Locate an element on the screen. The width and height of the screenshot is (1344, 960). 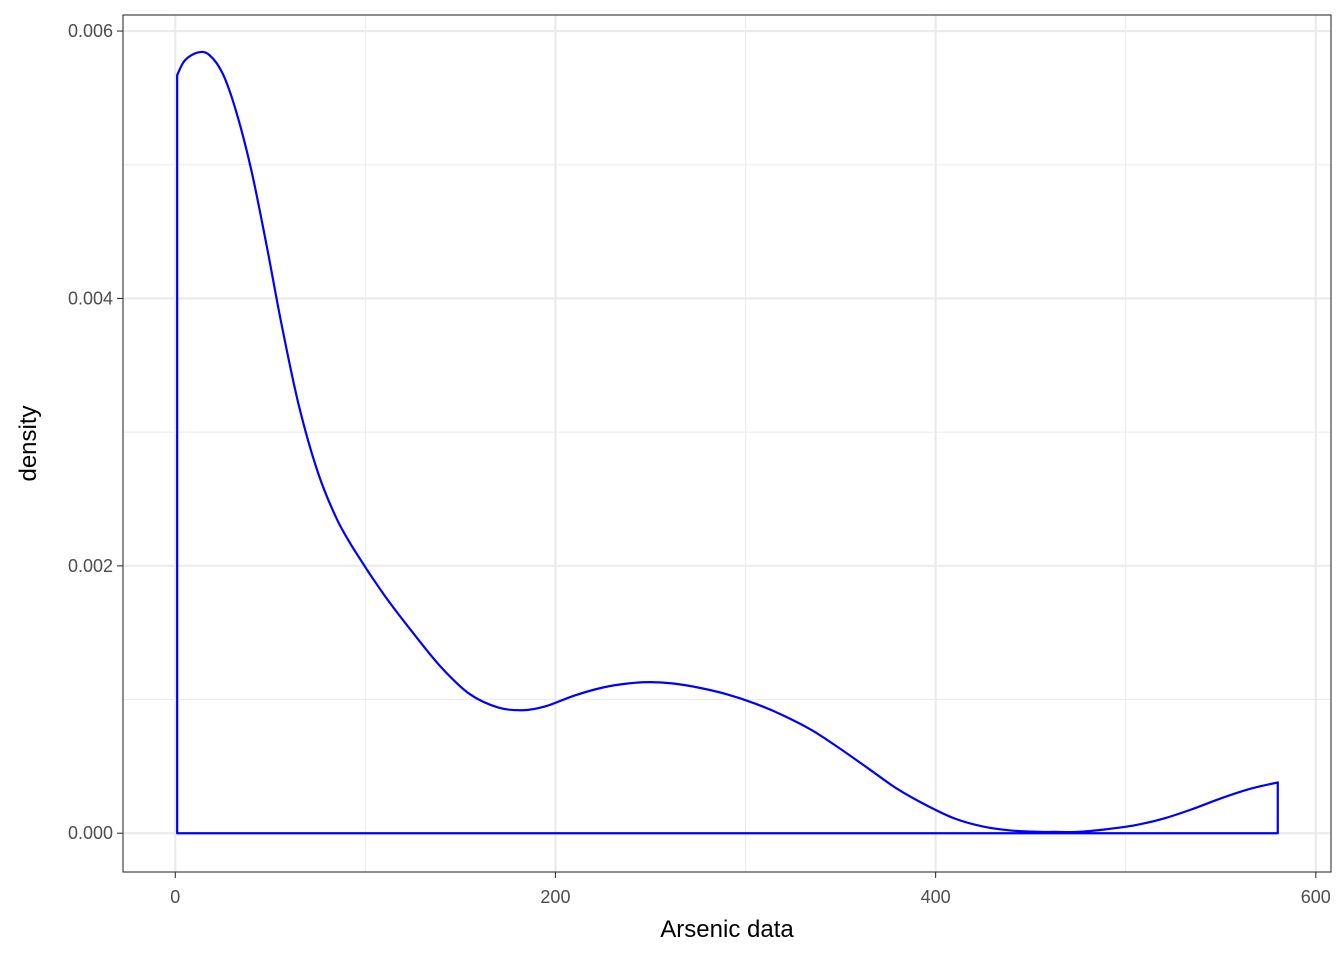
y-tick-label: 0.002 is located at coordinates (90, 566).